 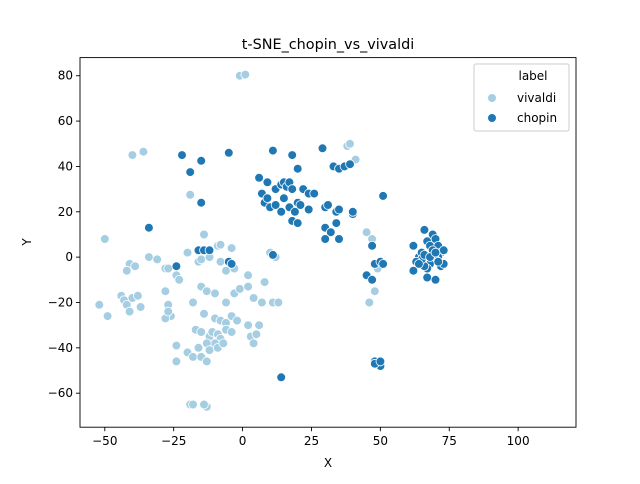 What do you see at coordinates (243, 441) in the screenshot?
I see `x-tick-label-2: 0` at bounding box center [243, 441].